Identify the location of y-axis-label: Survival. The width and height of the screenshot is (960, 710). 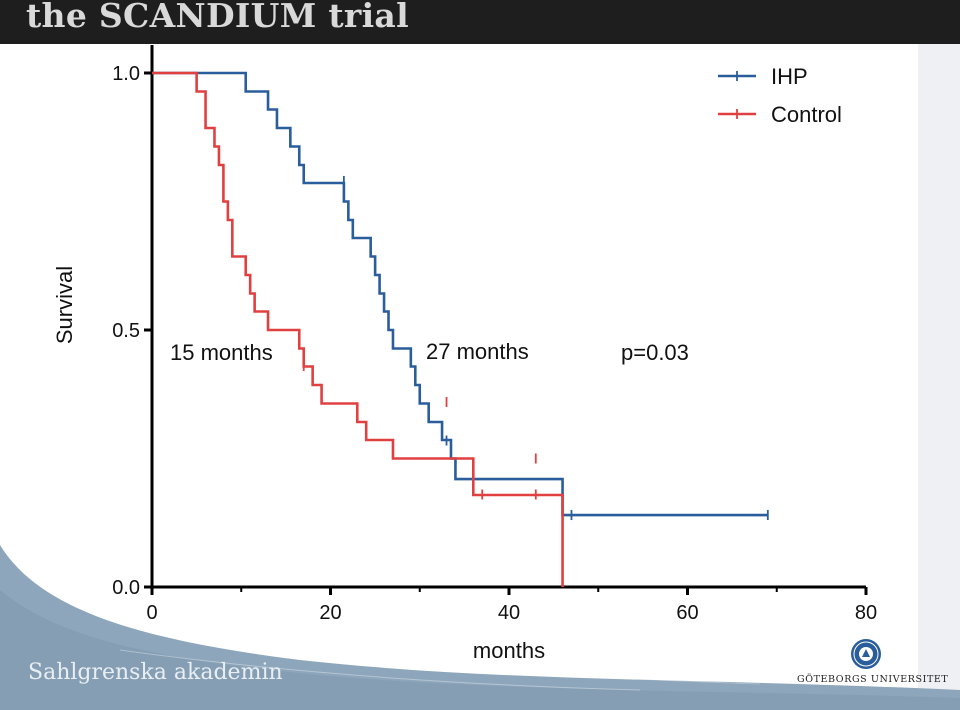
(64, 305).